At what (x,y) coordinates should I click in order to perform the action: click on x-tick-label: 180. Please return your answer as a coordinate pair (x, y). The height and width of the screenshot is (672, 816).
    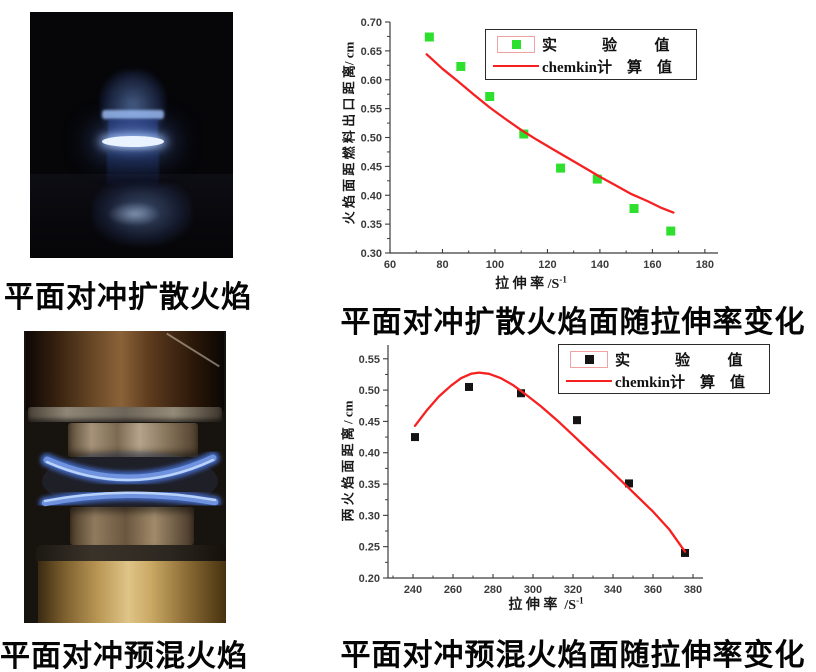
    Looking at the image, I should click on (705, 265).